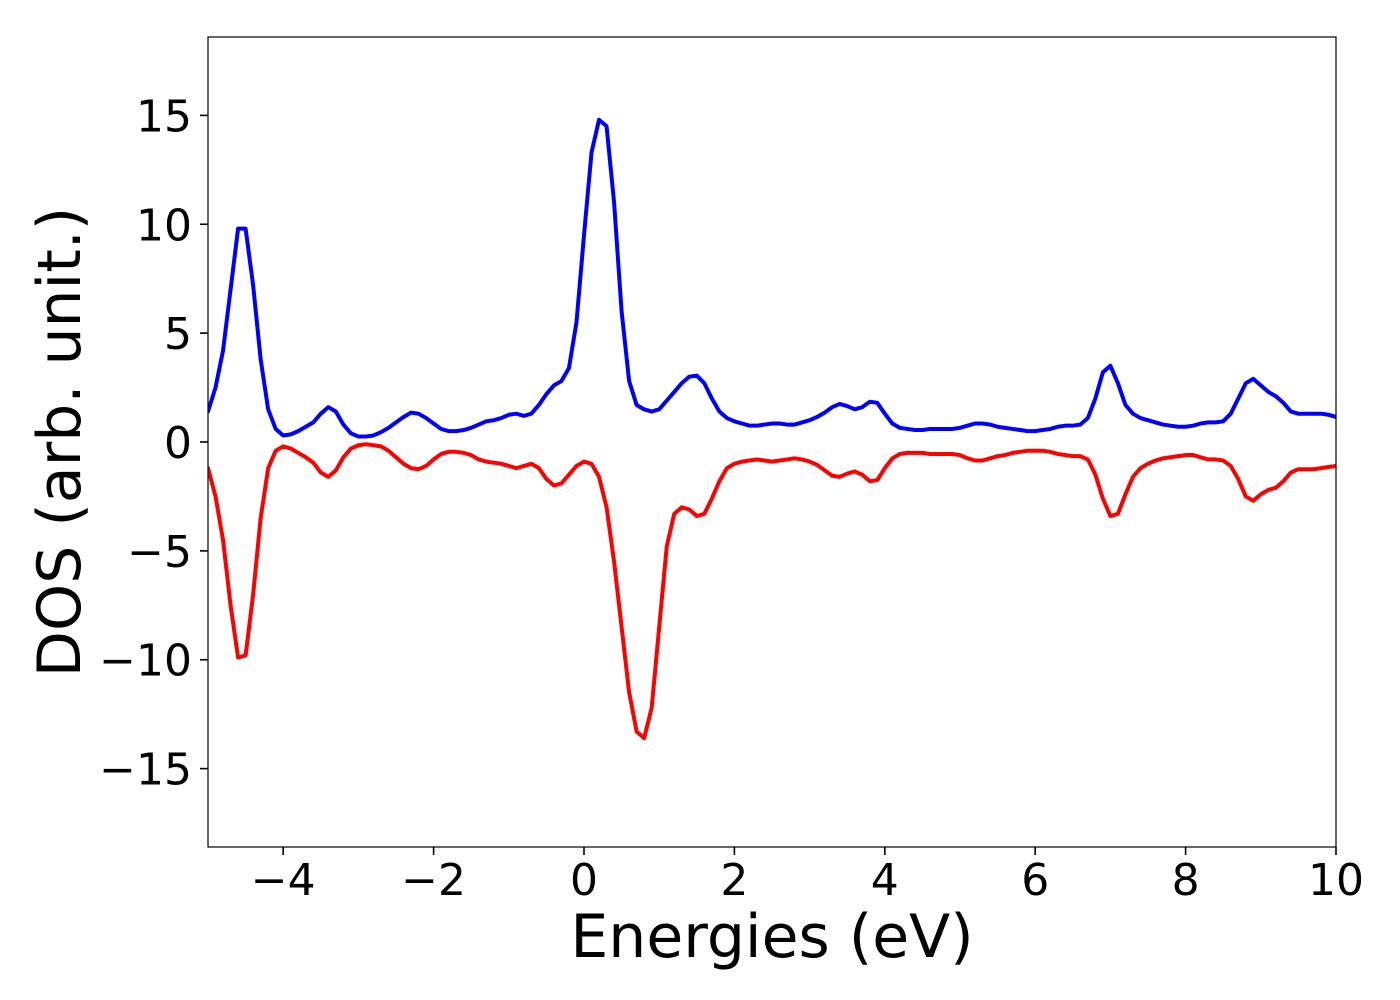 The image size is (1400, 1000). Describe the element at coordinates (771, 937) in the screenshot. I see `x-axis-label: Energies (eV)` at that location.